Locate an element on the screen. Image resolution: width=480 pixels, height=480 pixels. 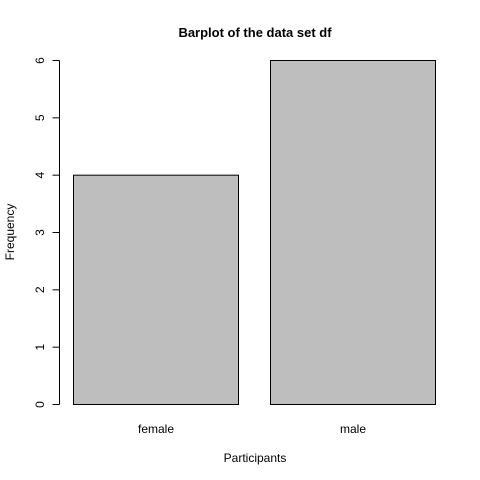
y-tick-label: 0 is located at coordinates (40, 404).